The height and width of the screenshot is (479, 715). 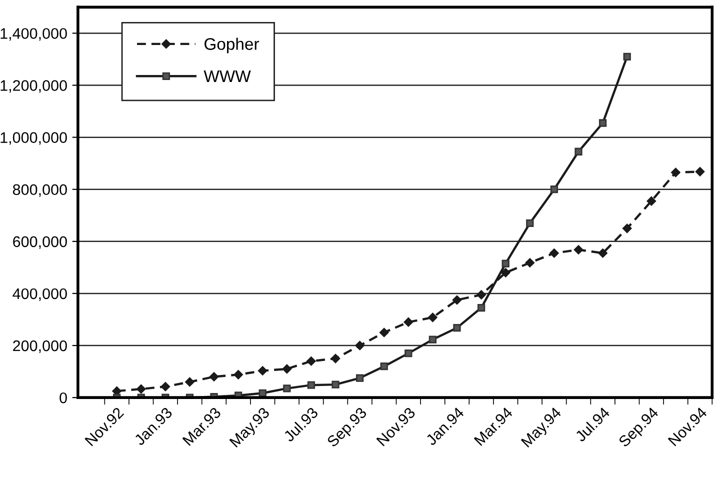 I want to click on y-tick-label: 800,000, so click(x=39, y=190).